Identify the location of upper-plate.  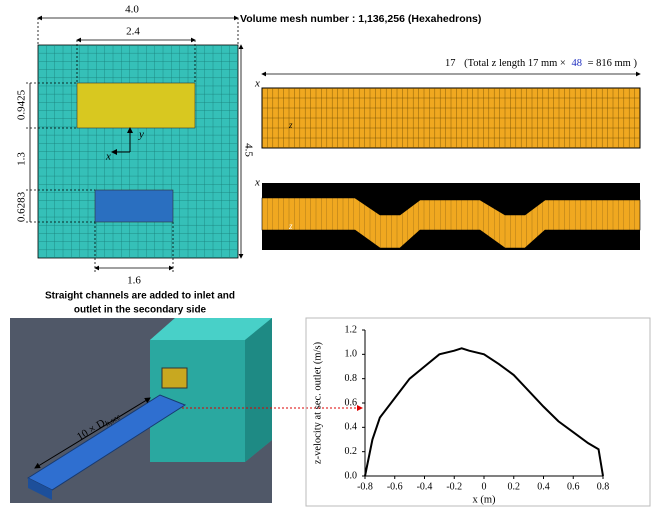
(136, 105).